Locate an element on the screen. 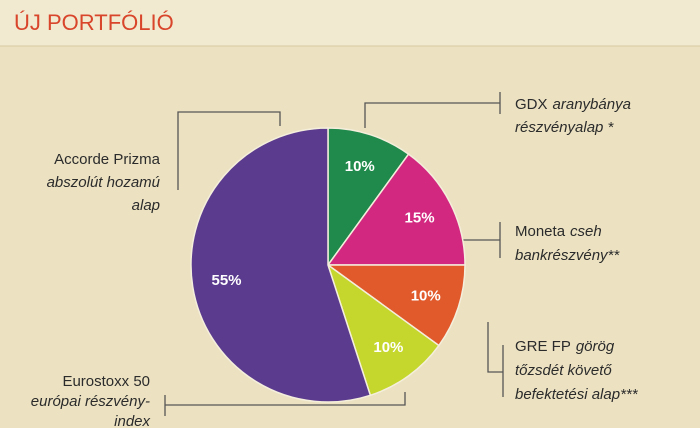  category-description: abszolút hozamú is located at coordinates (104, 182).